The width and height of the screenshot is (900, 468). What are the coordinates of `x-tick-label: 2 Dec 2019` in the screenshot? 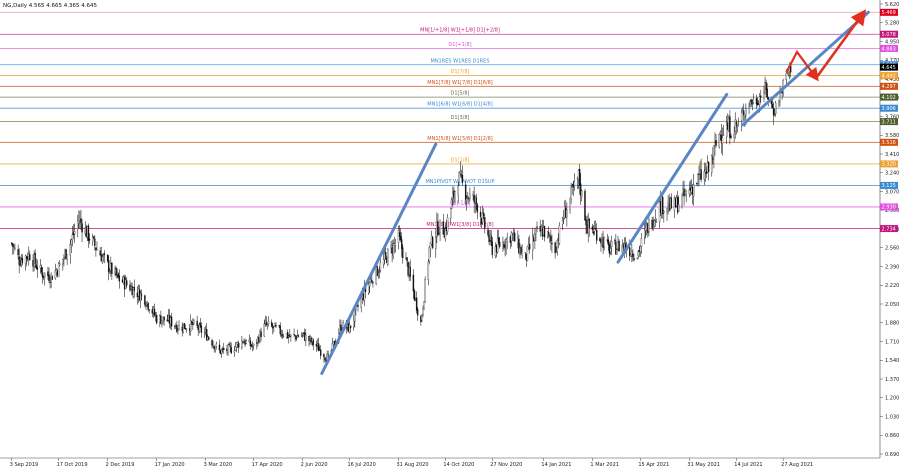 It's located at (120, 465).